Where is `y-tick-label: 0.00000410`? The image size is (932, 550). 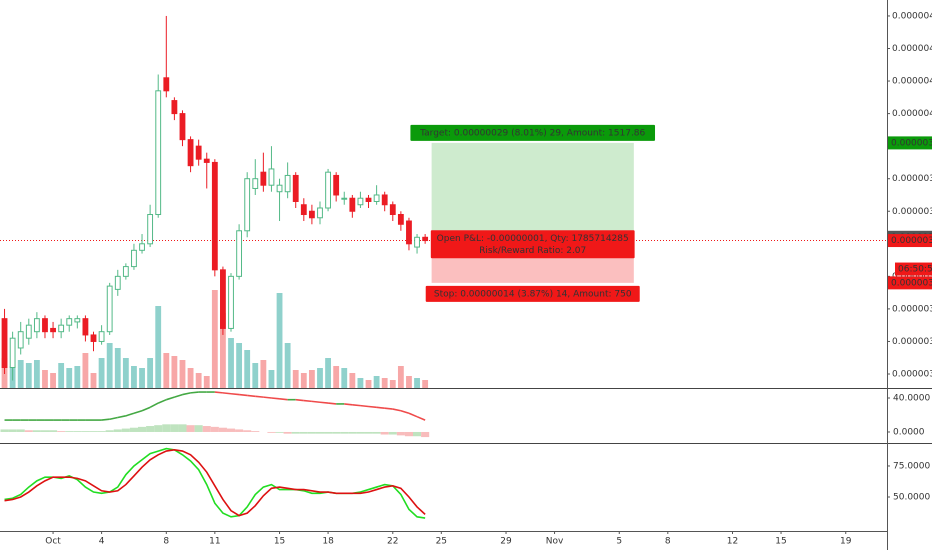 y-tick-label: 0.00000410 is located at coordinates (912, 82).